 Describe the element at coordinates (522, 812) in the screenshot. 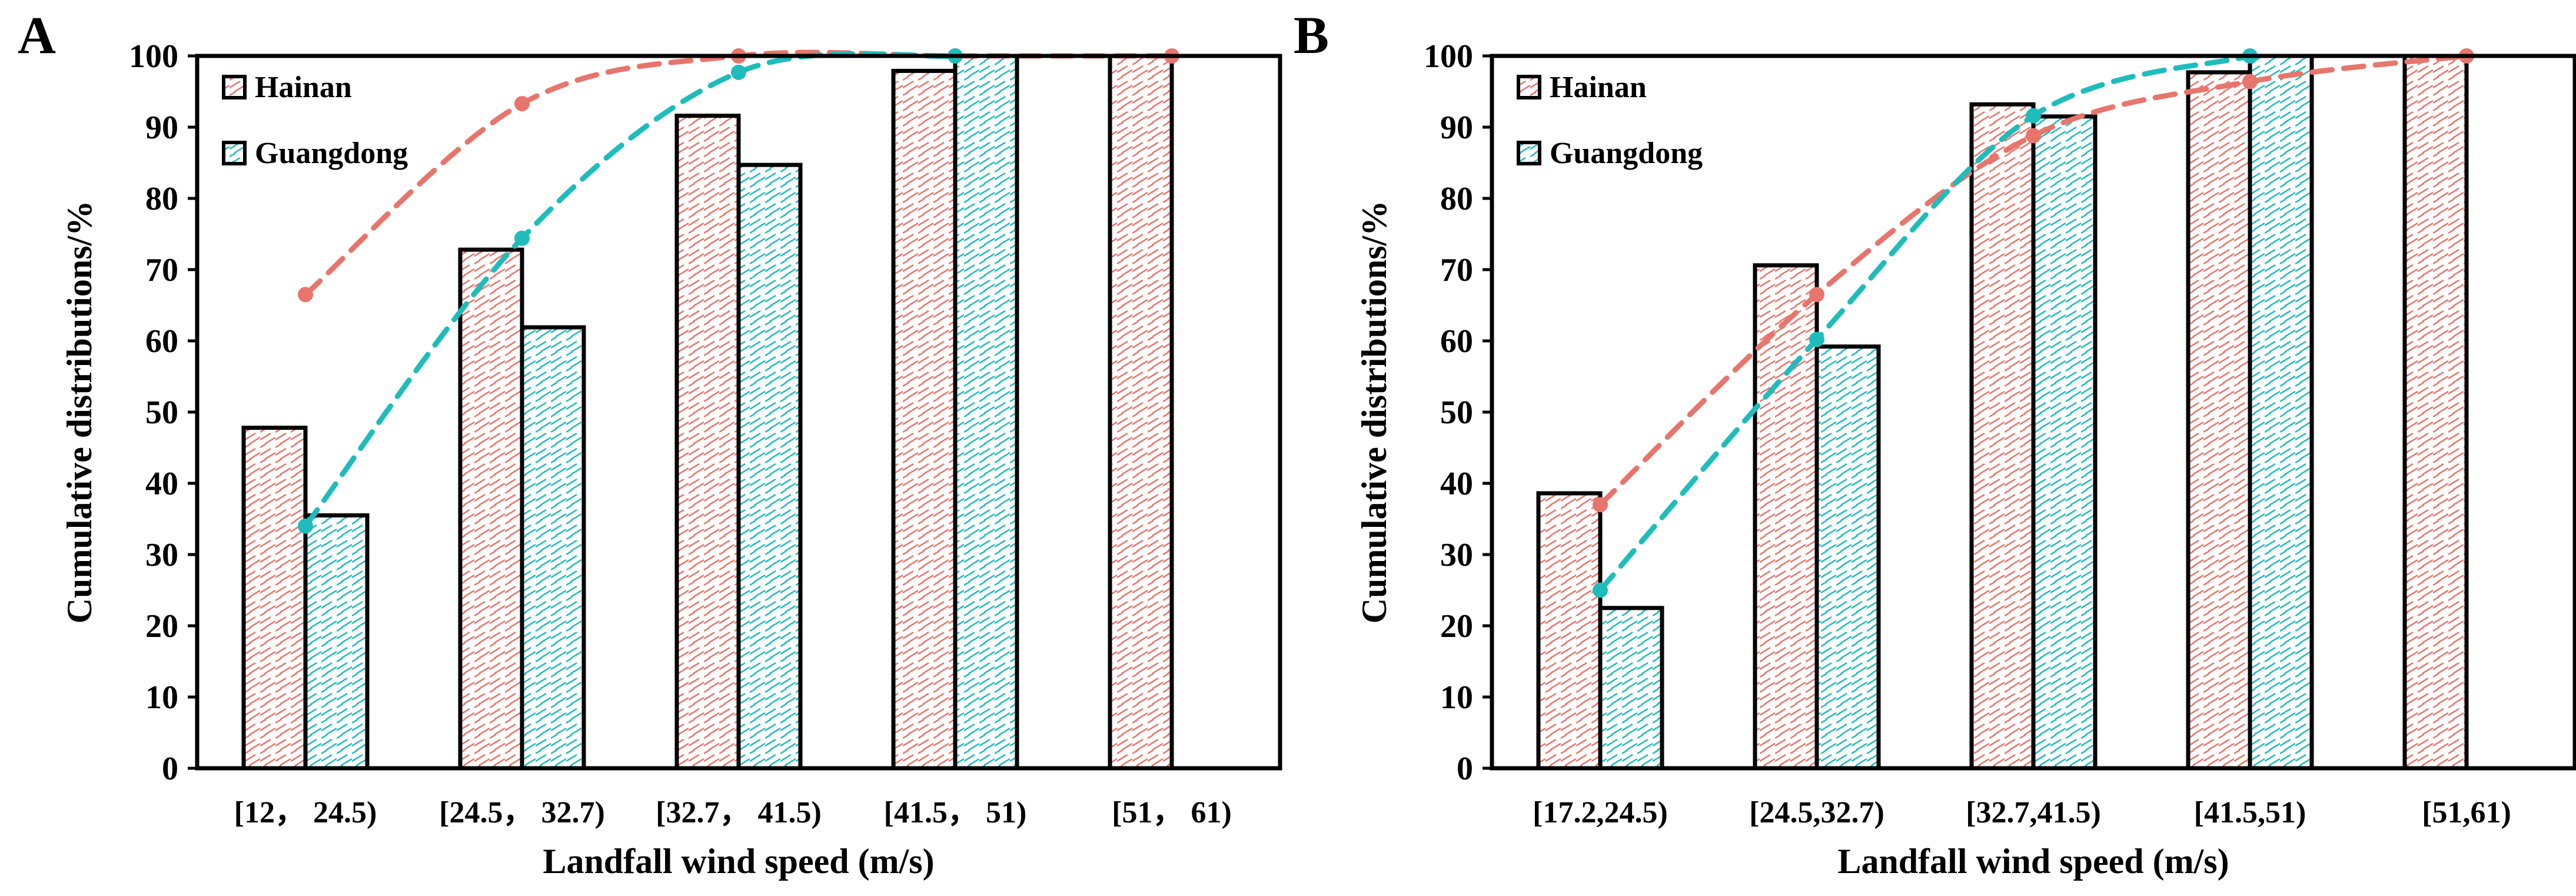

I see `x-tick-label-1: [24.5， 32.7)` at that location.